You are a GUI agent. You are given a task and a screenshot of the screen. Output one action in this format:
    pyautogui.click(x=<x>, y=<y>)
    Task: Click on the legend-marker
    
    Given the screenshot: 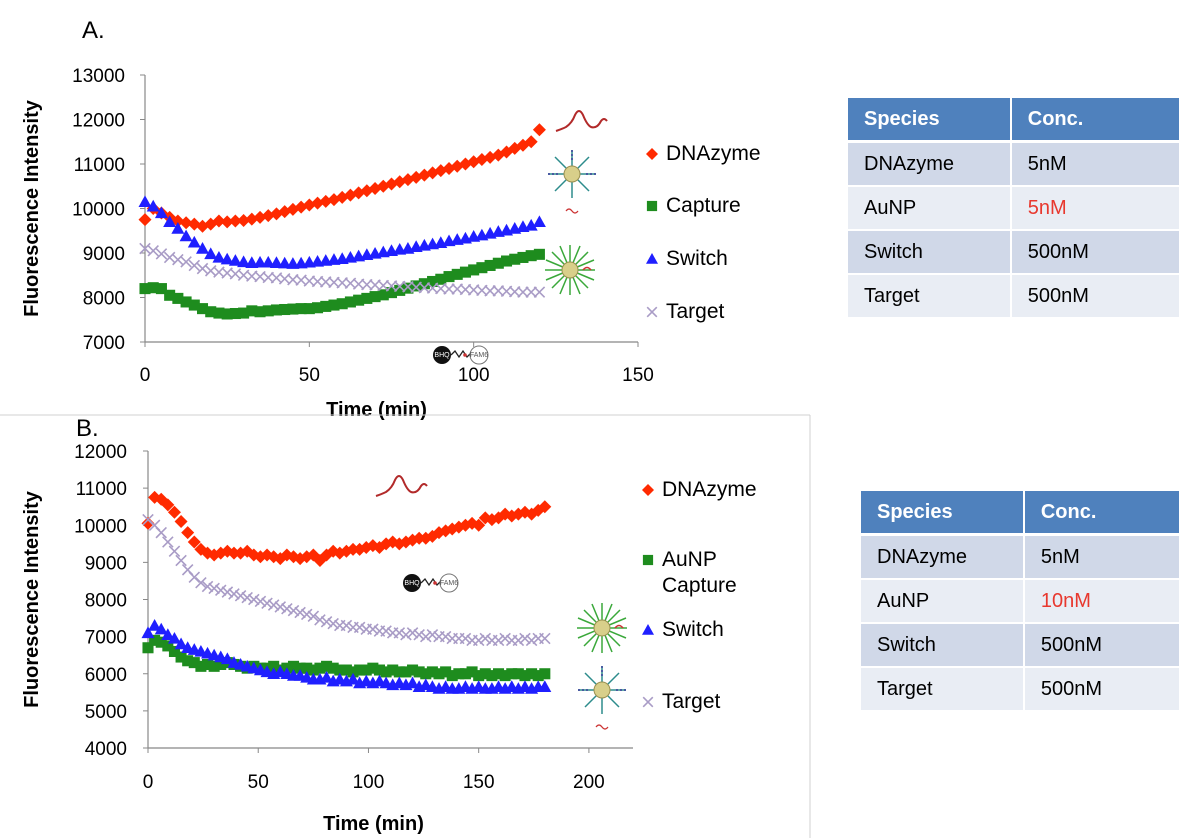 What is the action you would take?
    pyautogui.click(x=652, y=312)
    